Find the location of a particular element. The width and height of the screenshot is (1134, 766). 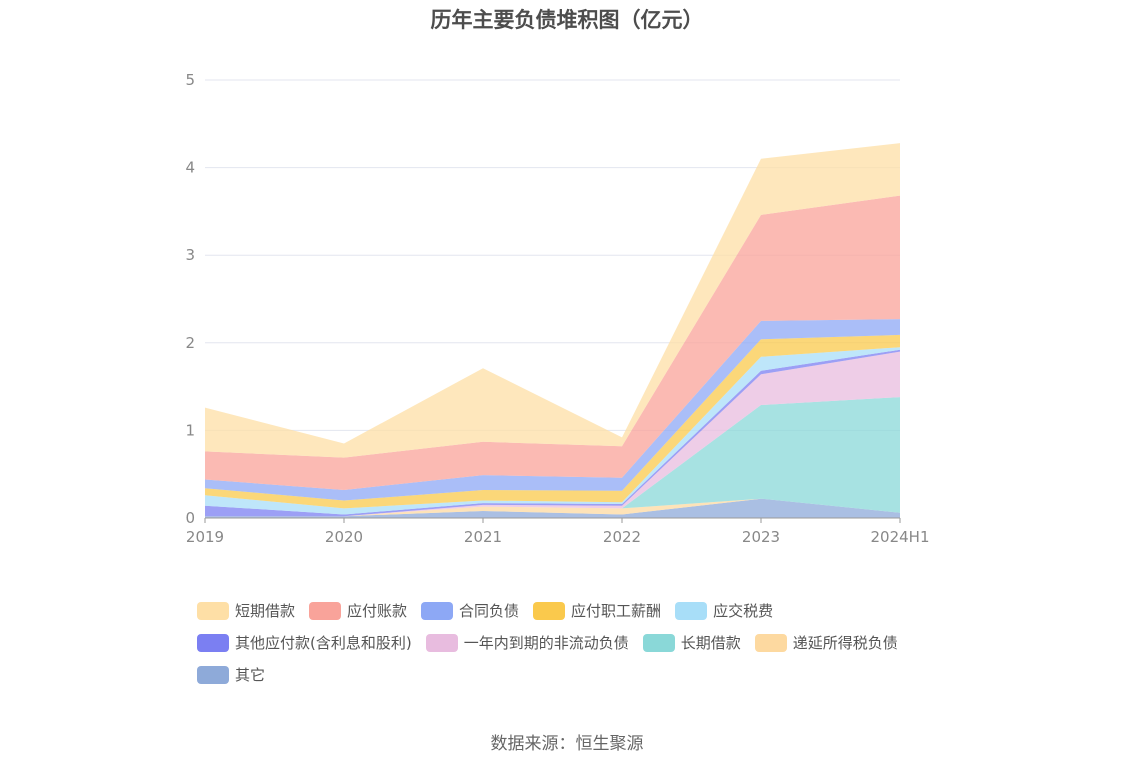

legend-label: 应付职工薪酬 is located at coordinates (616, 611).